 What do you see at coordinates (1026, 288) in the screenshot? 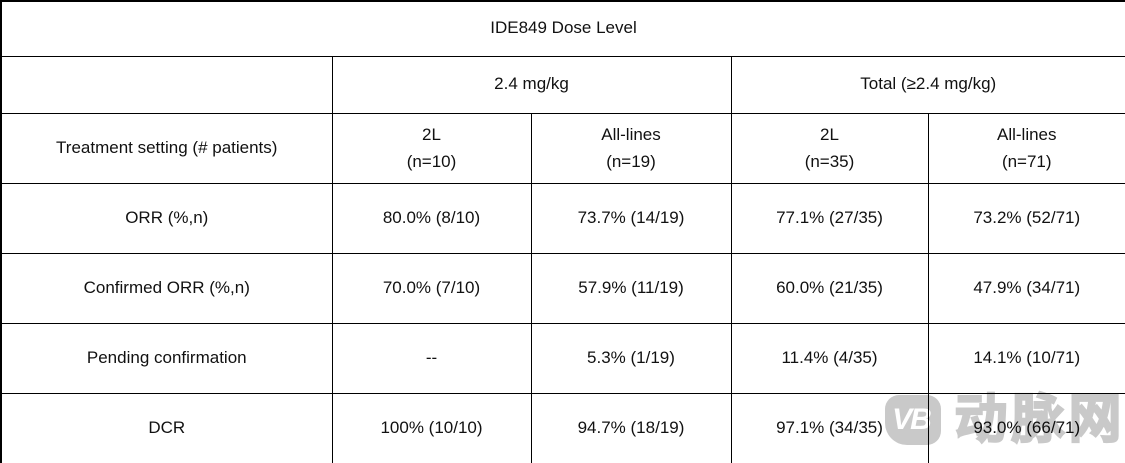
I see `value-cell: 47.9% (34/71)` at bounding box center [1026, 288].